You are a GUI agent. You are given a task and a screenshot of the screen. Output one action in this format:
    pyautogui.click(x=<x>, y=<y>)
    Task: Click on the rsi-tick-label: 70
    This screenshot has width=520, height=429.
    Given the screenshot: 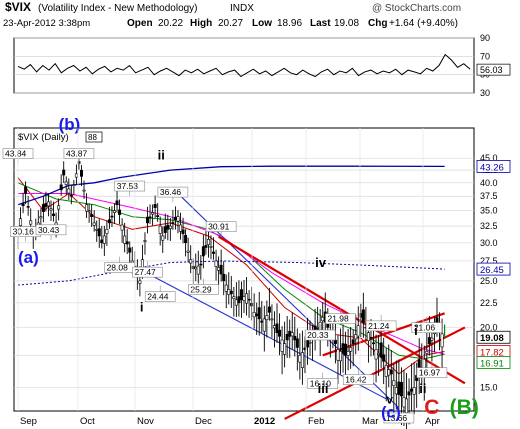 What is the action you would take?
    pyautogui.click(x=485, y=56)
    